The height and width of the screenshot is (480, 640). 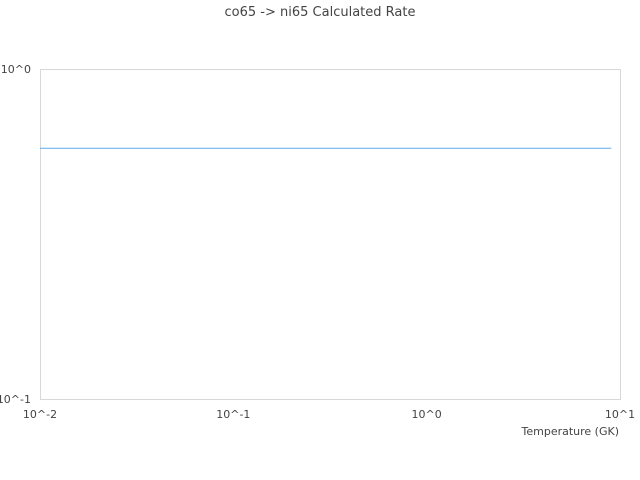 I want to click on x-tick-label: 10^-1, so click(x=233, y=414).